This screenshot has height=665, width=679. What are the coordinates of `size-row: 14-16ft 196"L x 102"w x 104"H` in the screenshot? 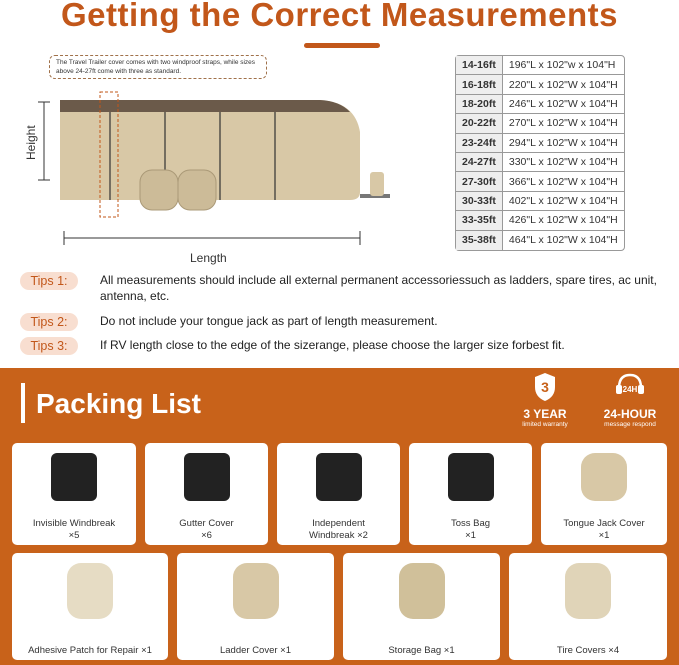 It's located at (540, 66).